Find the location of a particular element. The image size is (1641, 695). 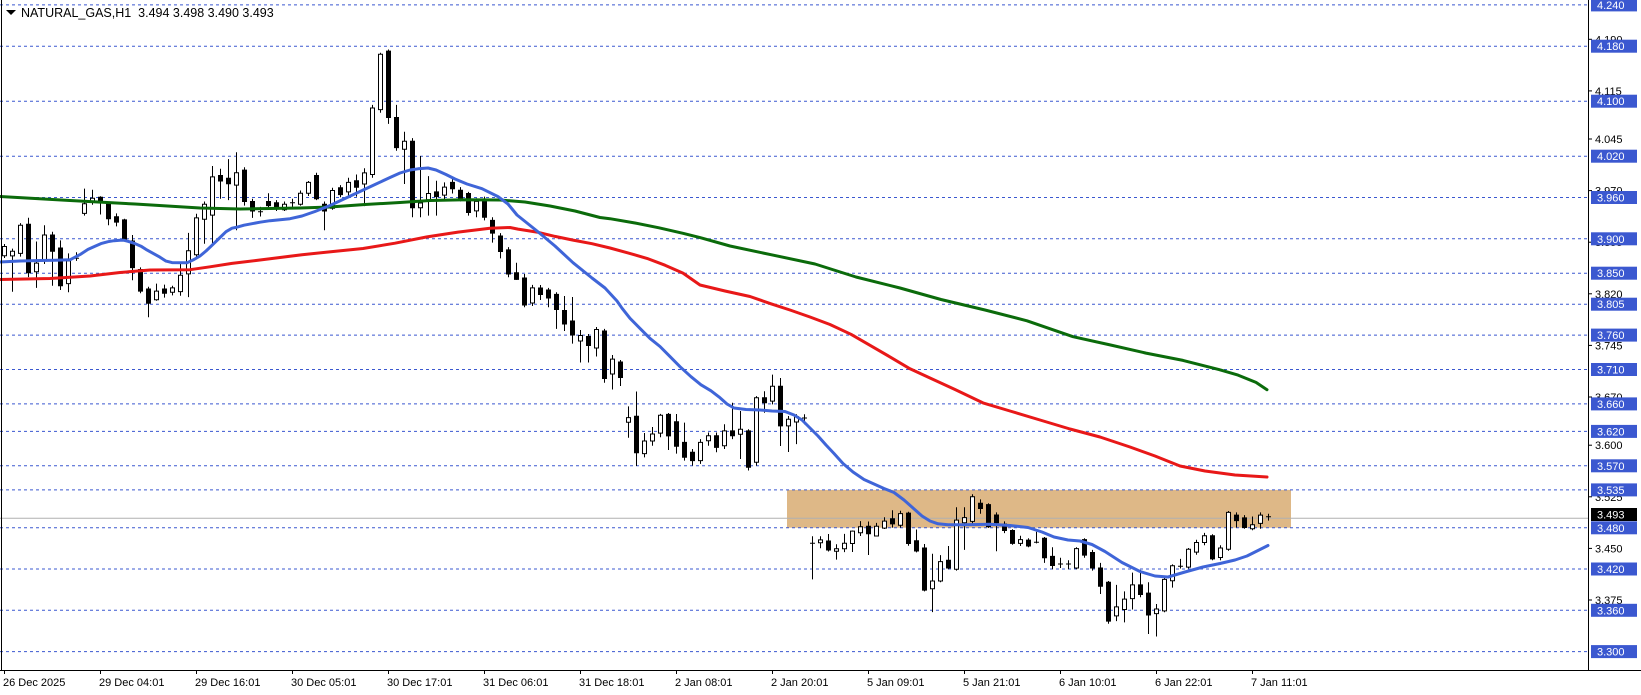

svg-text: 31 Dec 06:01 is located at coordinates (515, 683).